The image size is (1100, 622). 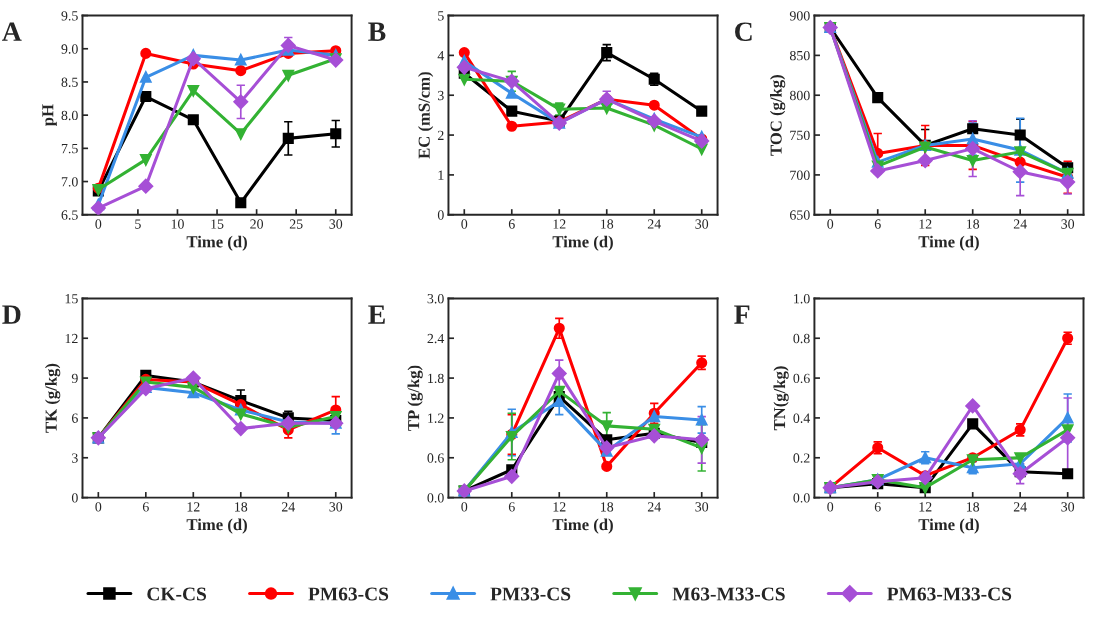 What do you see at coordinates (415, 398) in the screenshot?
I see `y-axis-title: TP (g/kg)` at bounding box center [415, 398].